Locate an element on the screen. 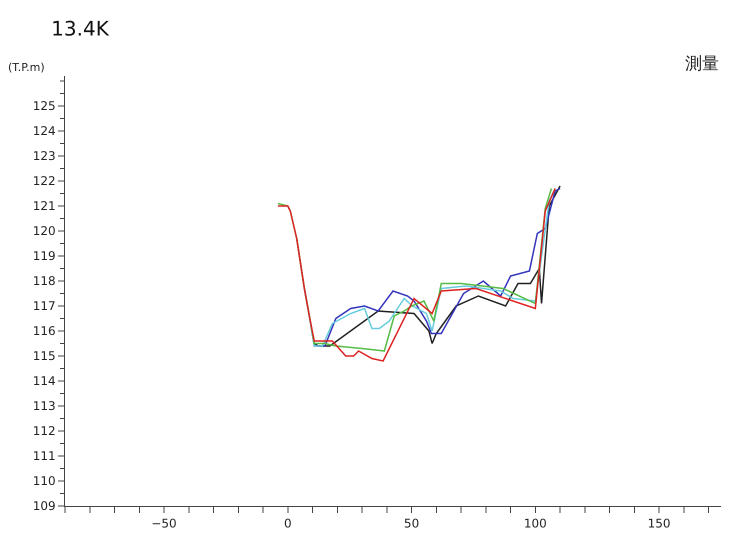 This screenshot has width=731, height=540. x-tick-label: 150 is located at coordinates (659, 523).